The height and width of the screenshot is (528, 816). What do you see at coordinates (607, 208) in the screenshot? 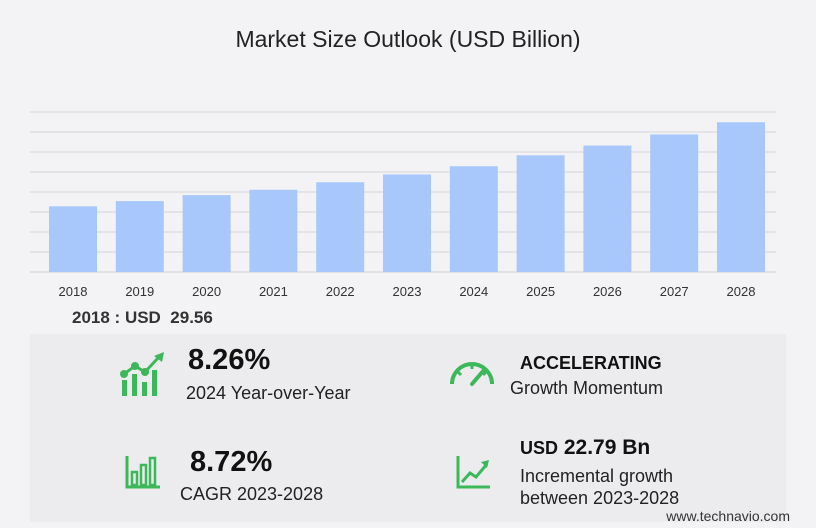
I see `bar-2026` at bounding box center [607, 208].